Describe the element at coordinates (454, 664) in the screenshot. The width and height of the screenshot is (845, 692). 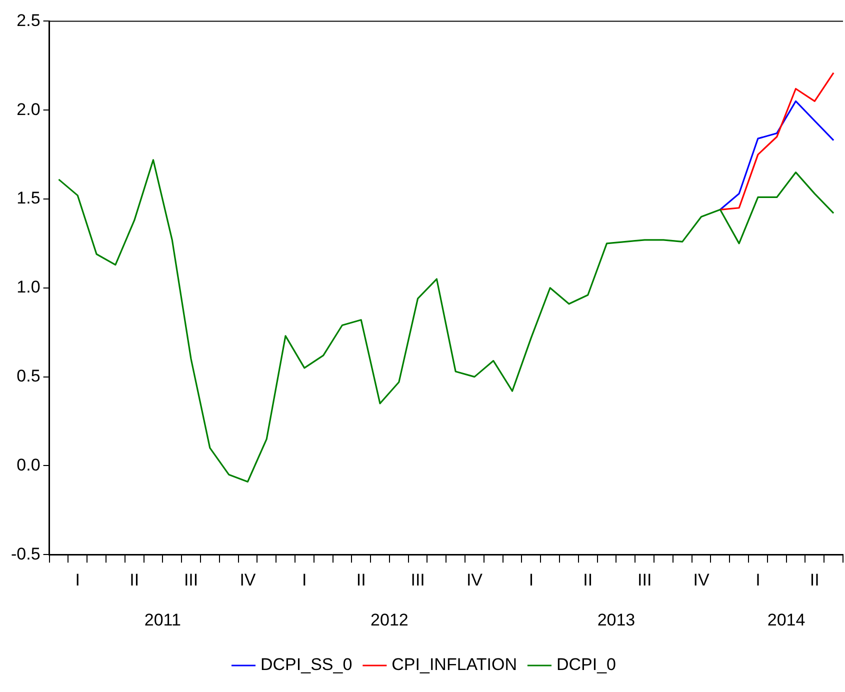
I see `legend-label: CPI_INFLATION` at that location.